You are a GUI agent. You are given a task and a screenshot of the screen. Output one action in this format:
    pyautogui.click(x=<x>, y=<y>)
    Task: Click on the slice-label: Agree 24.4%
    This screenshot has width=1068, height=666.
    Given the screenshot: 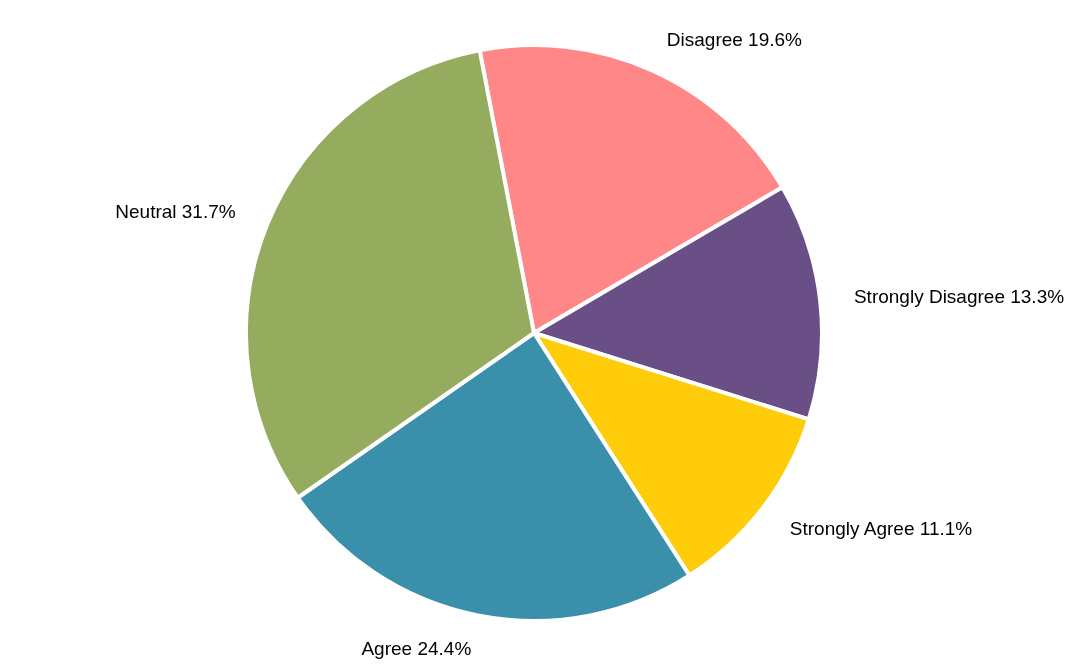 What is the action you would take?
    pyautogui.click(x=416, y=648)
    